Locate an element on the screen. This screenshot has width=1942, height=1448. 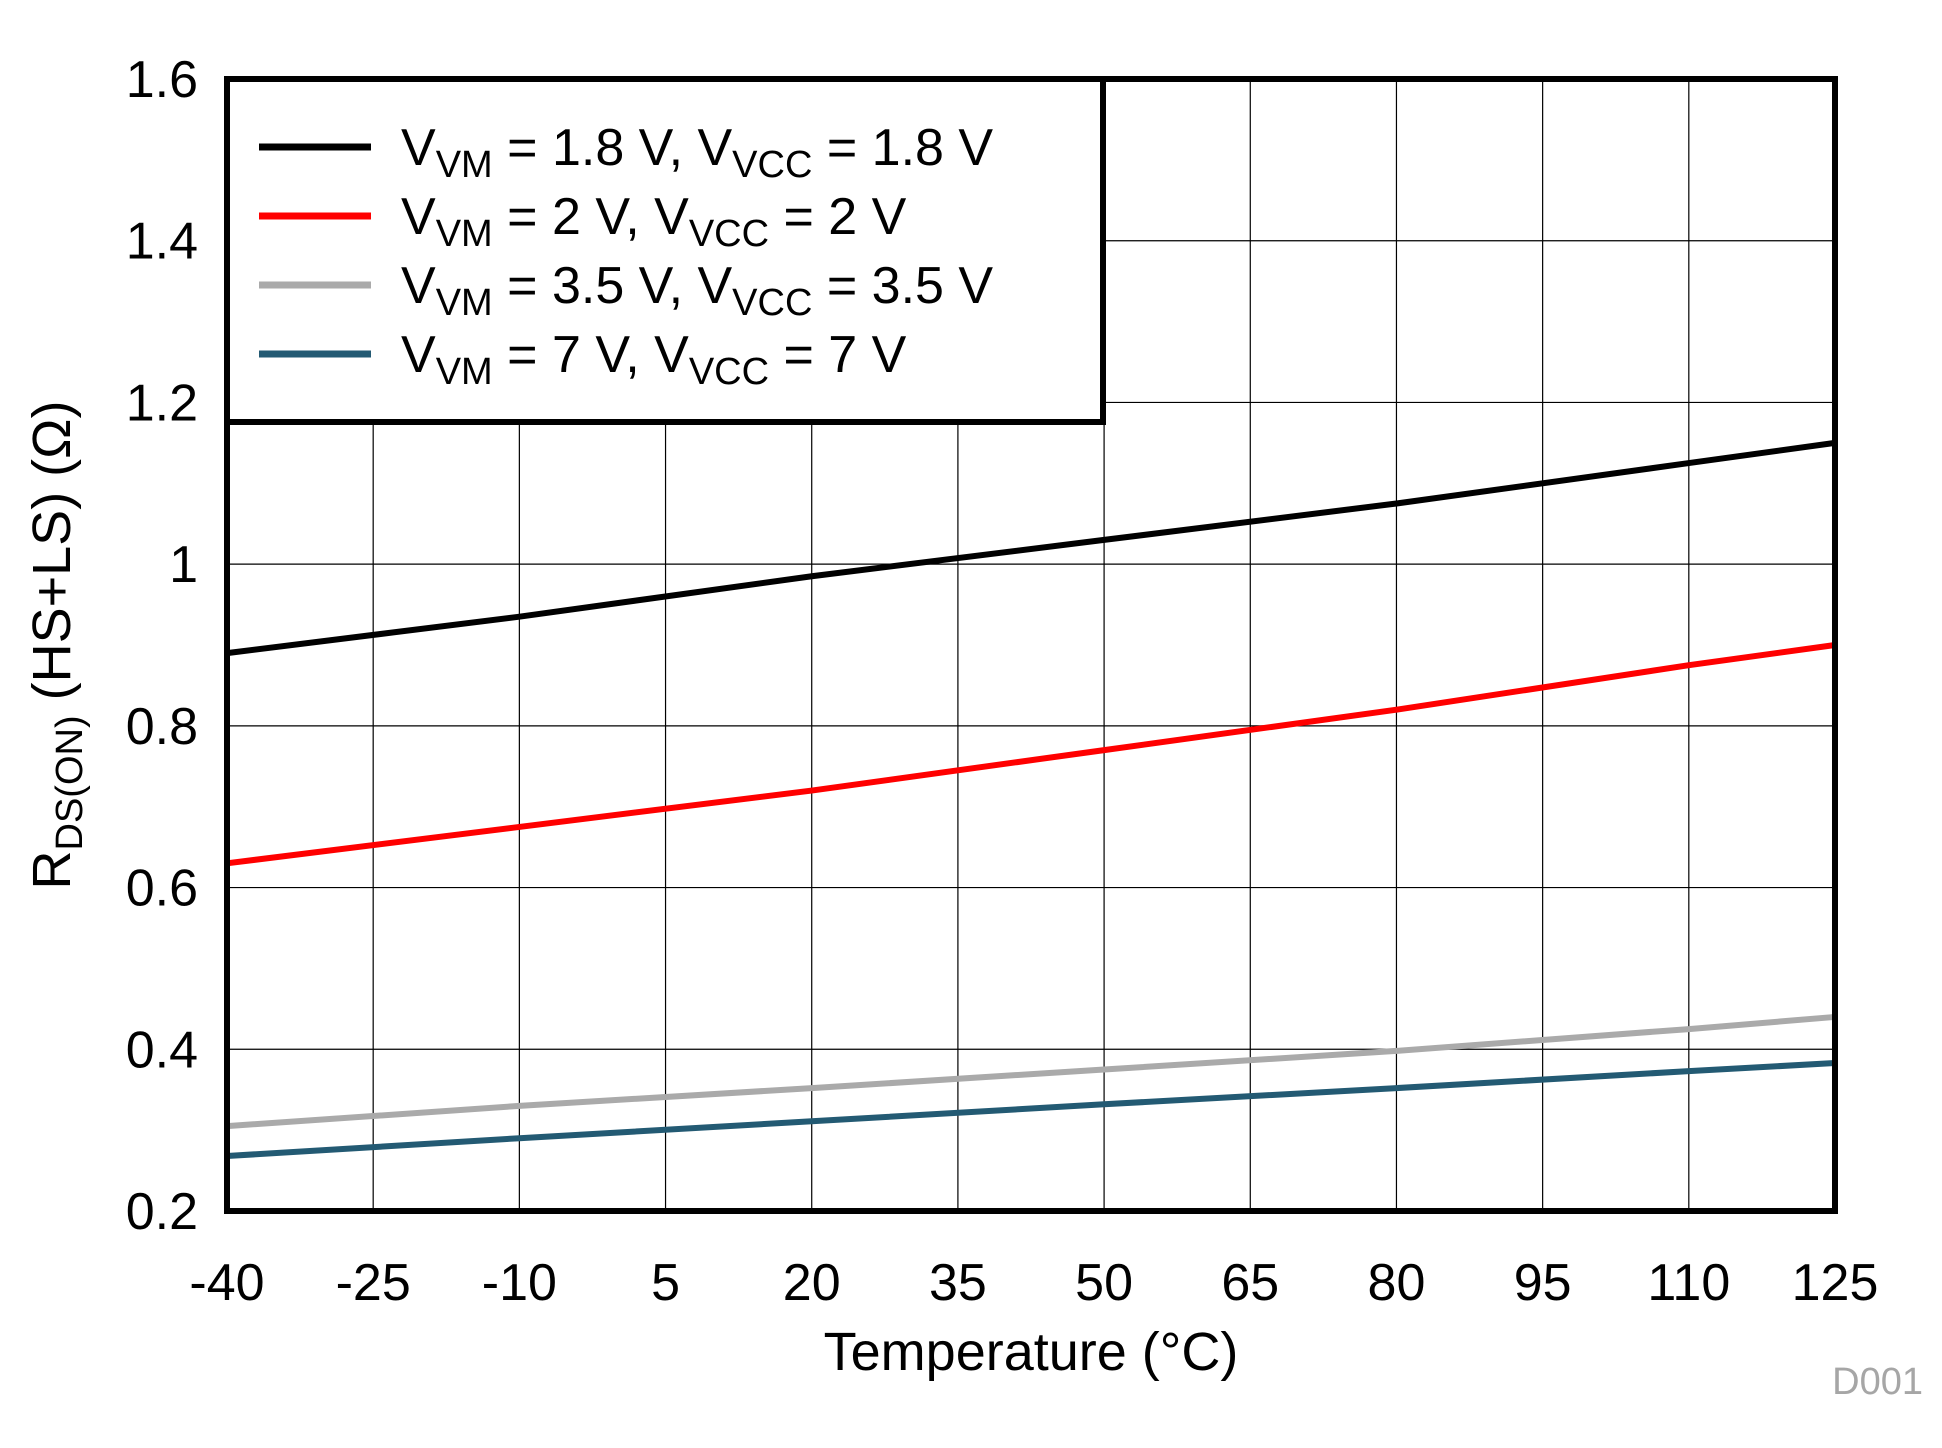
y-tick-label: 0.4 is located at coordinates (162, 1050).